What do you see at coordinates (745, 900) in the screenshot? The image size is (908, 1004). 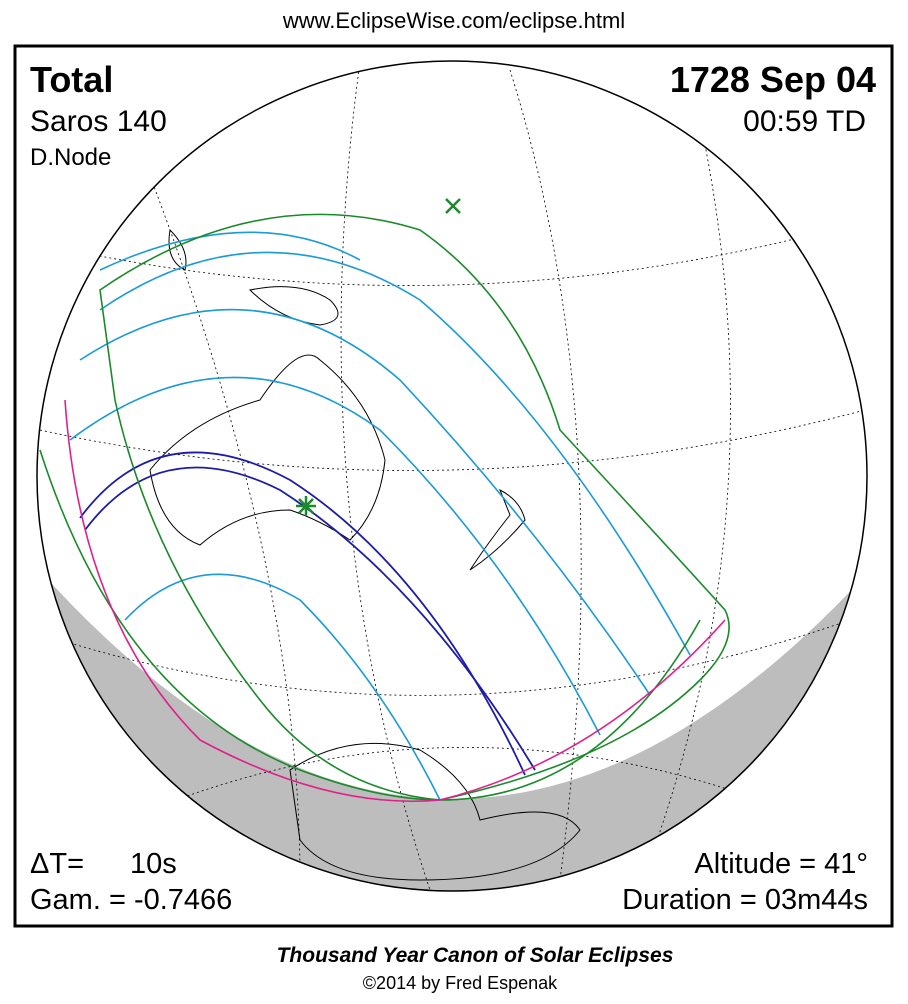 I see `duration: Duration = 03m44s` at bounding box center [745, 900].